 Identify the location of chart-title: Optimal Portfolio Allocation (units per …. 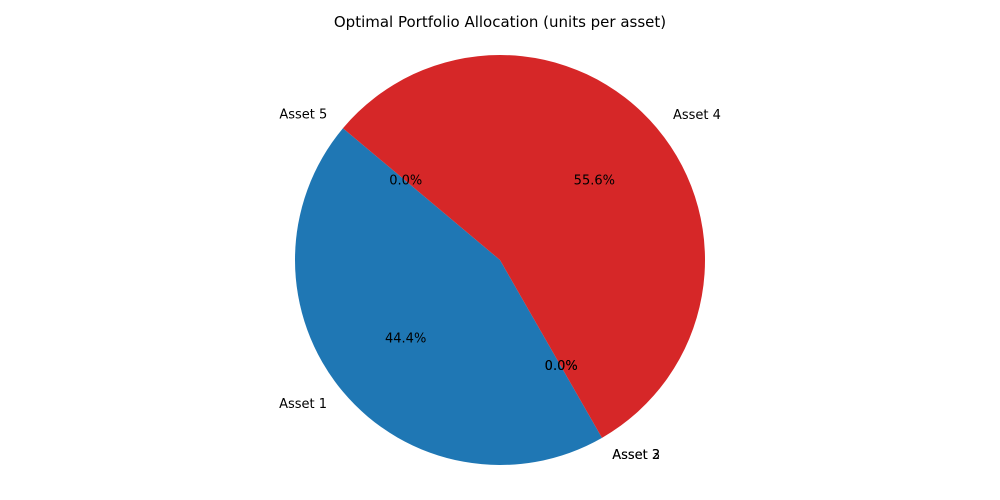
(500, 22).